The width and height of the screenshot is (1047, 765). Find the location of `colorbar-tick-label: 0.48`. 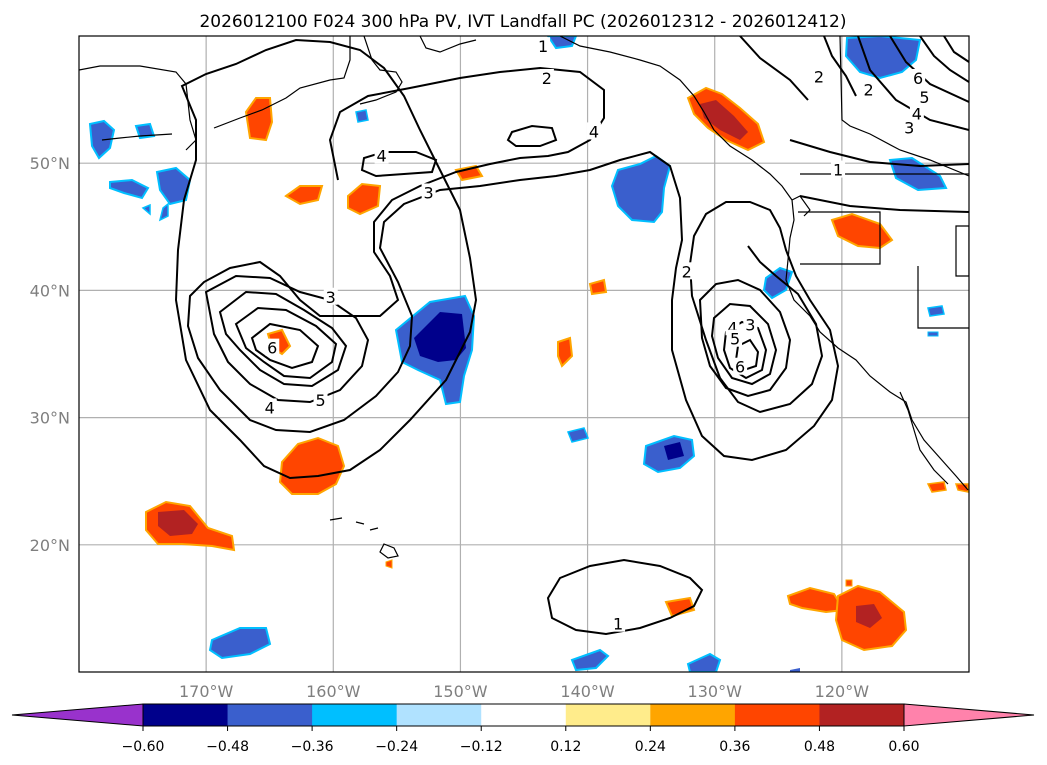

colorbar-tick-label: 0.48 is located at coordinates (819, 747).